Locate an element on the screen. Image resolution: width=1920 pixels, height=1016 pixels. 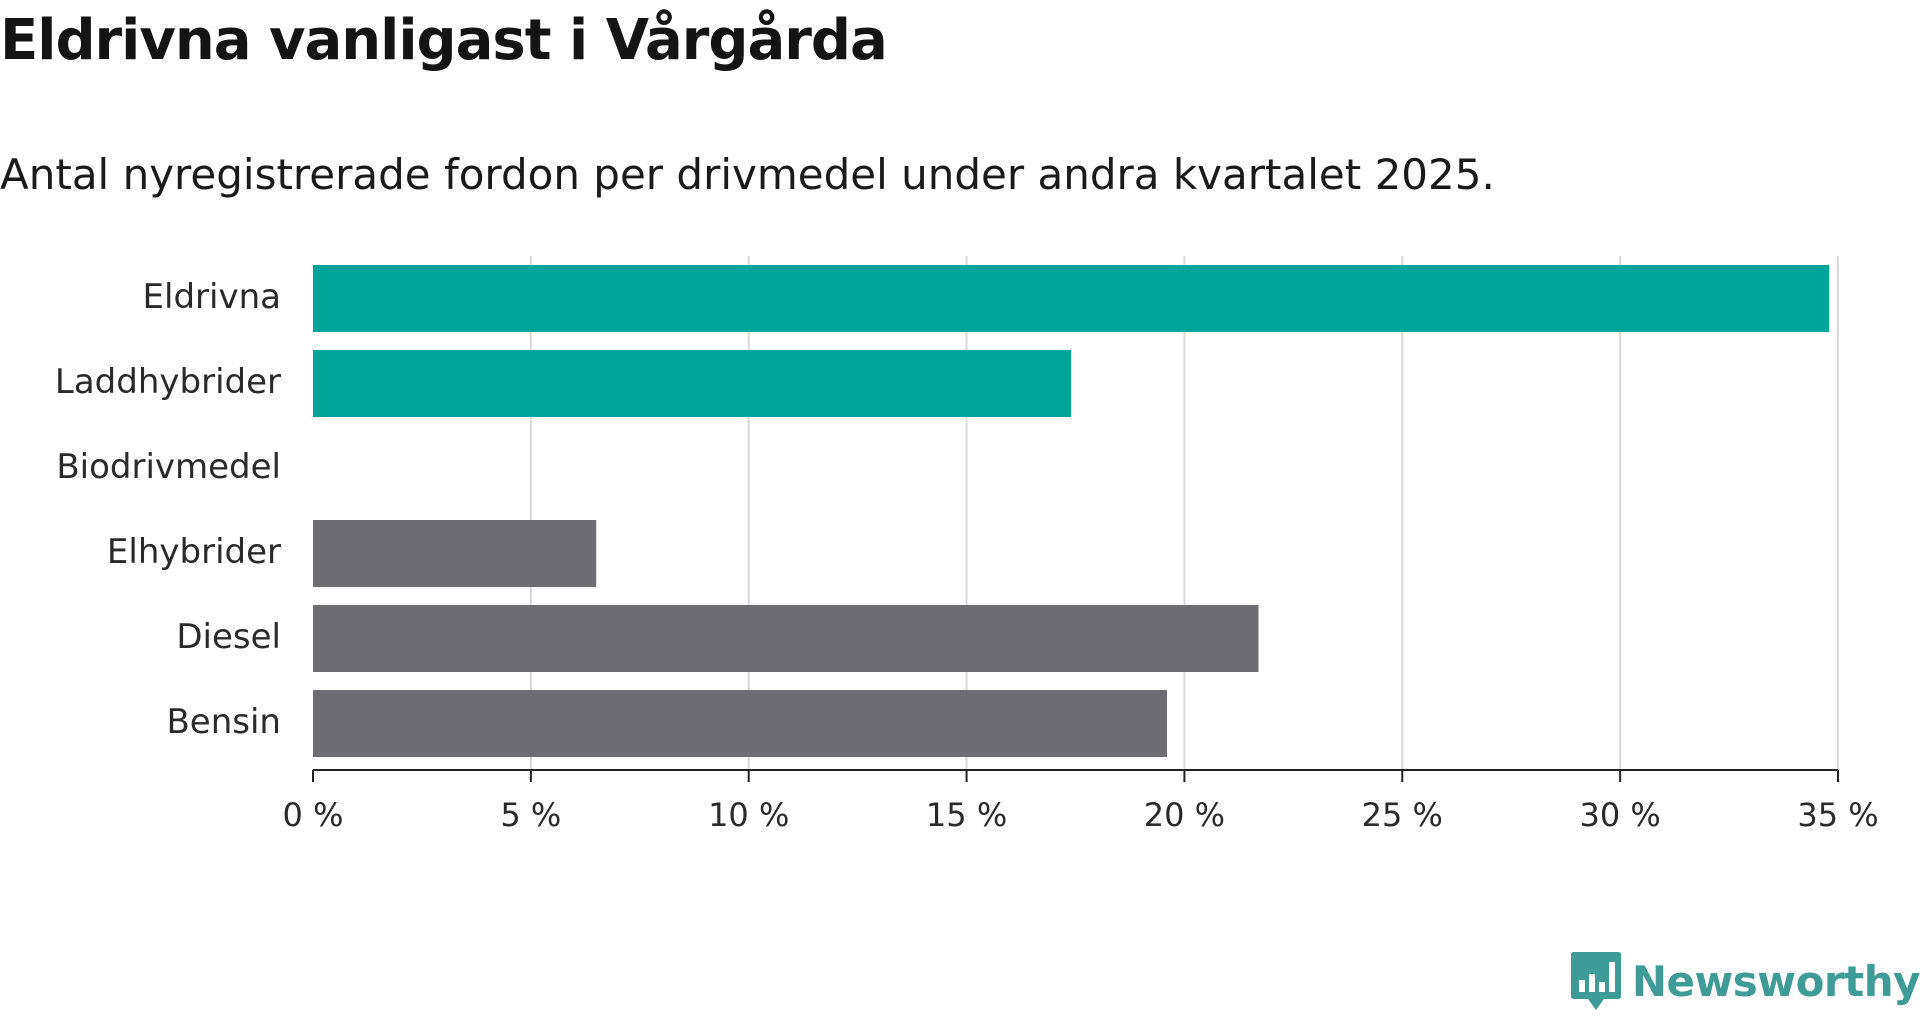
logo-text: Newsworthy is located at coordinates (1775, 981).